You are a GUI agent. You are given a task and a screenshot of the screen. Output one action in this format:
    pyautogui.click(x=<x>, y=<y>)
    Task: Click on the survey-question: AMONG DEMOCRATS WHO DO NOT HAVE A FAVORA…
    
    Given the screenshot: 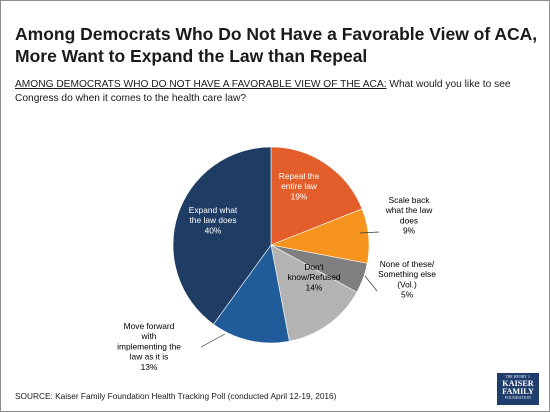 What is the action you would take?
    pyautogui.click(x=275, y=91)
    